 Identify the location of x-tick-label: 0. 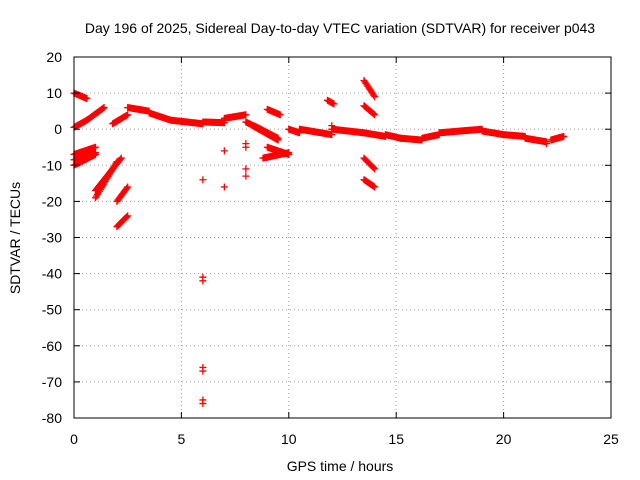
(74, 439).